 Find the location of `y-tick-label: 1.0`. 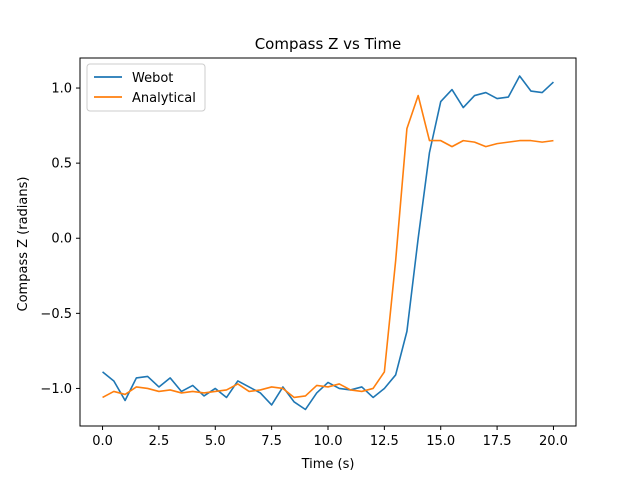

y-tick-label: 1.0 is located at coordinates (61, 89).